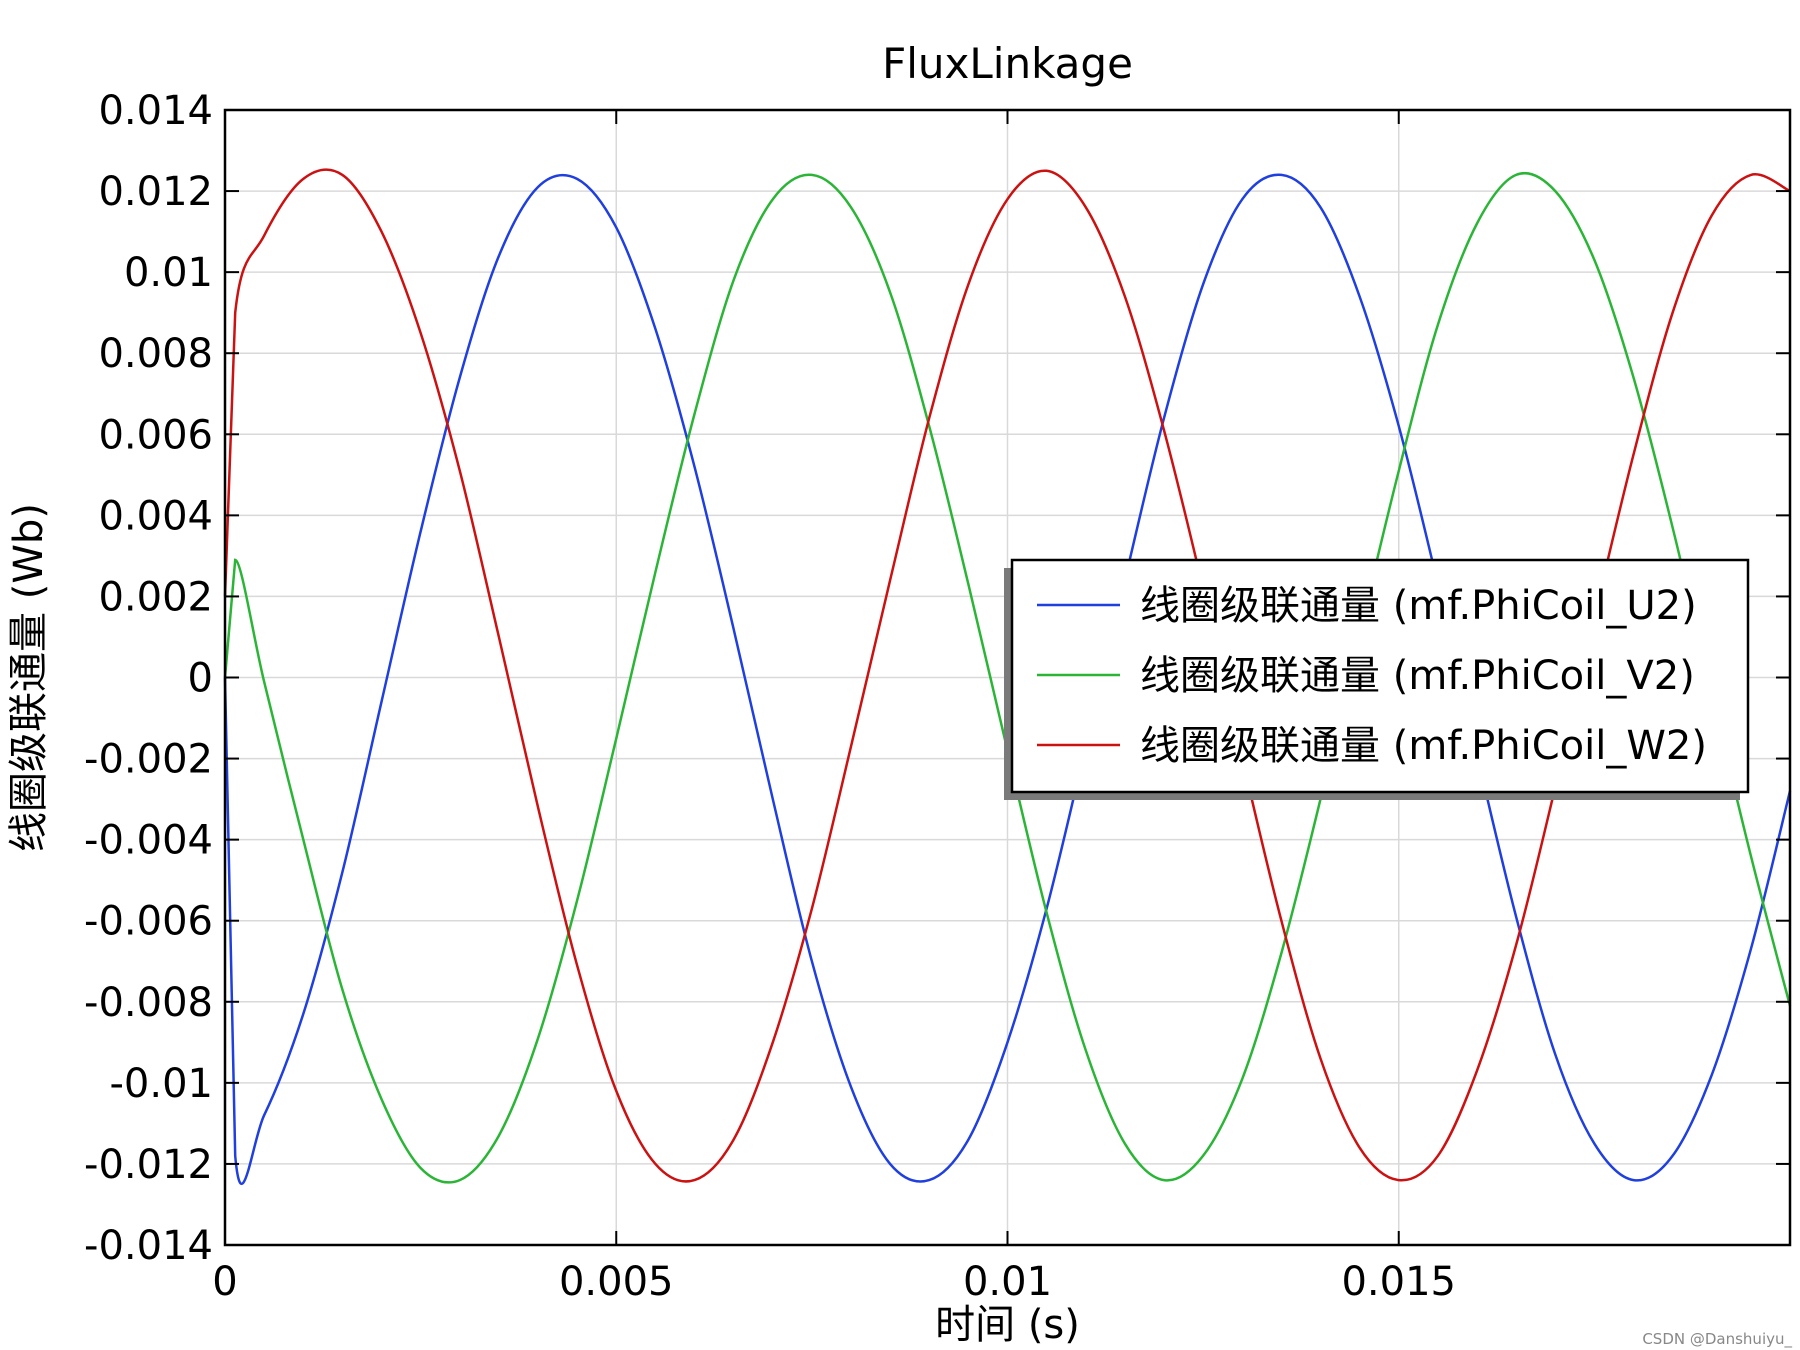 The image size is (1800, 1350). What do you see at coordinates (148, 1165) in the screenshot?
I see `y-tick-label: -0.012` at bounding box center [148, 1165].